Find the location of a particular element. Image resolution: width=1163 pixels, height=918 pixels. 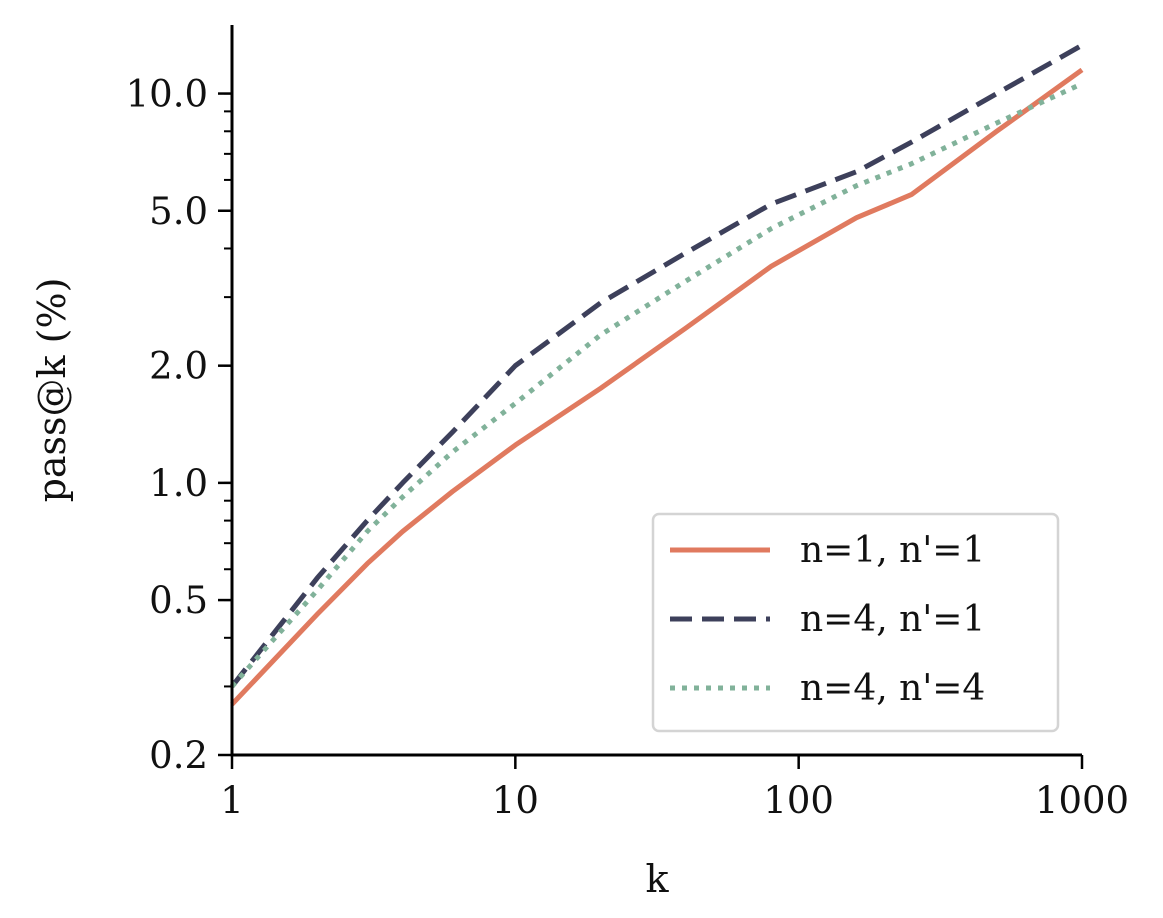

legend-label-2: n=4, n'=1 is located at coordinates (892, 619).